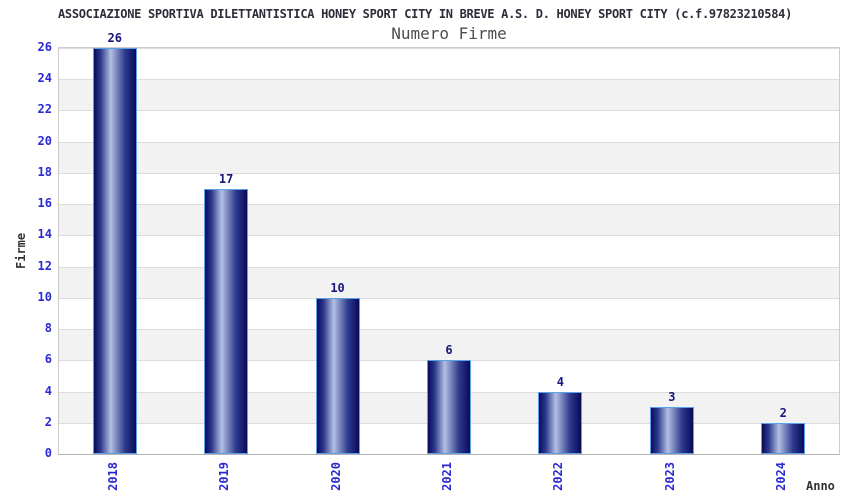  What do you see at coordinates (44, 78) in the screenshot?
I see `y-tick-label: 24` at bounding box center [44, 78].